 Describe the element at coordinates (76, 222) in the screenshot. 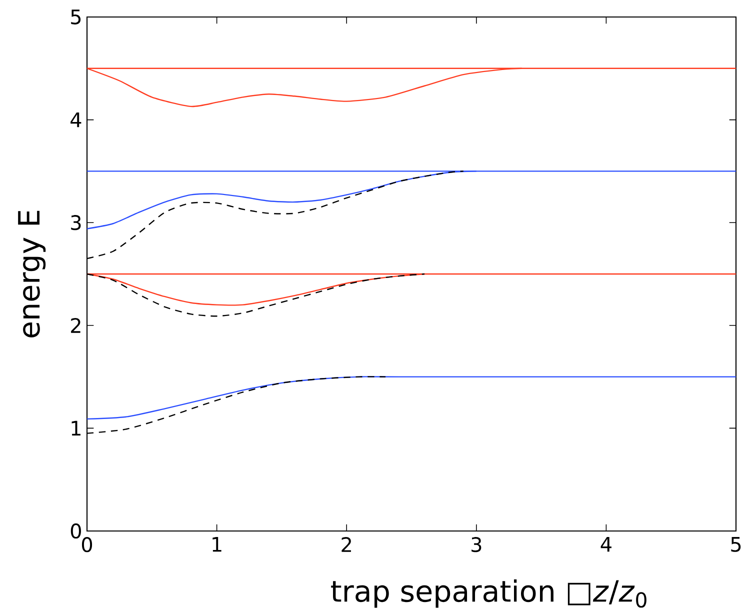

I see `y-tick-label: 3` at that location.